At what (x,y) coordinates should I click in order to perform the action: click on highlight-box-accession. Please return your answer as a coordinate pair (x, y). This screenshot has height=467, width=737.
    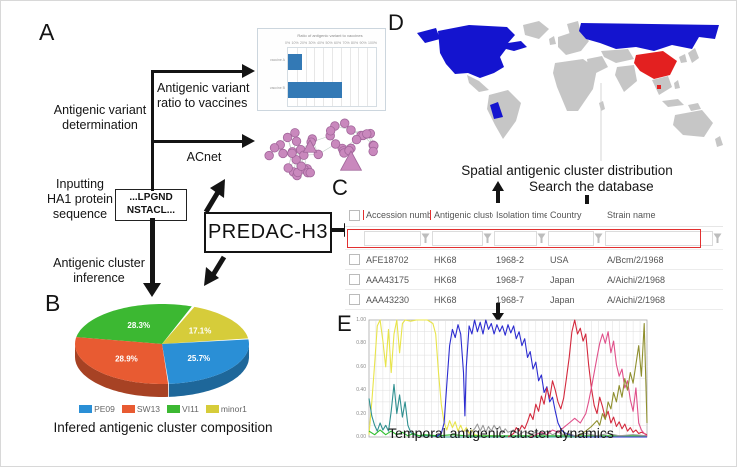
    Looking at the image, I should click on (397, 215).